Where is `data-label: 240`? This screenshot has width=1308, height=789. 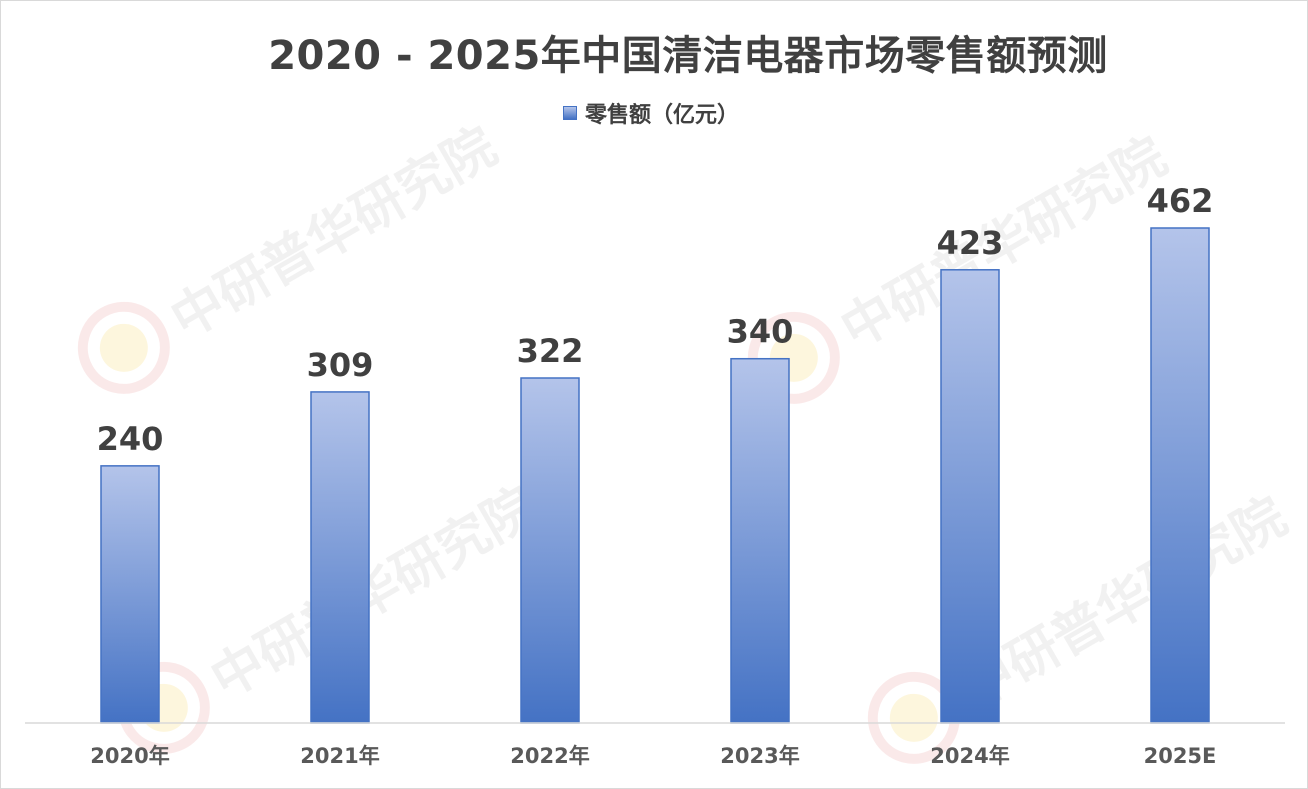 data-label: 240 is located at coordinates (130, 439).